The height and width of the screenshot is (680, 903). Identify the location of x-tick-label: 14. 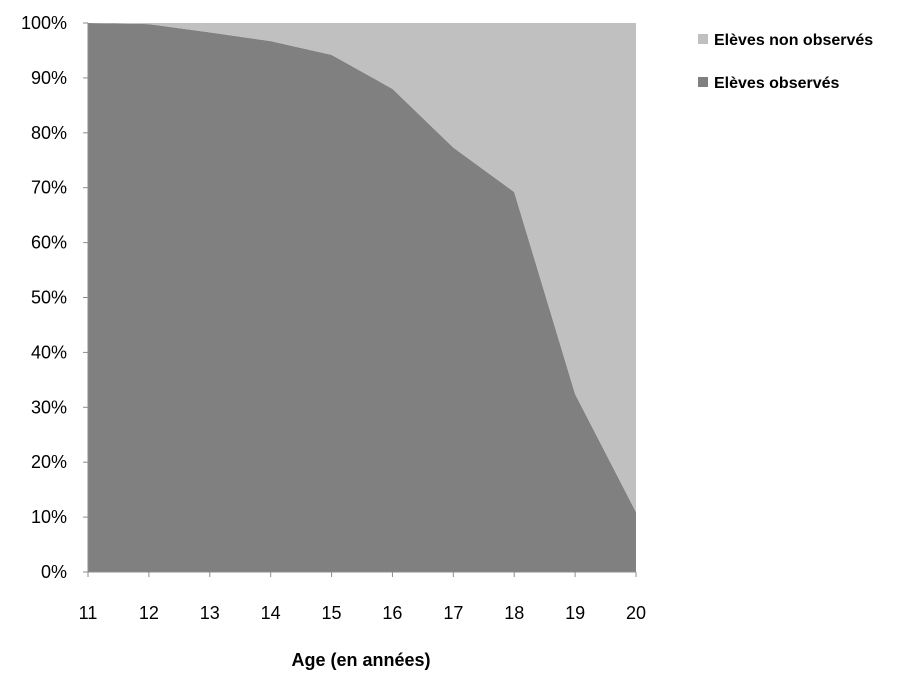
(271, 613).